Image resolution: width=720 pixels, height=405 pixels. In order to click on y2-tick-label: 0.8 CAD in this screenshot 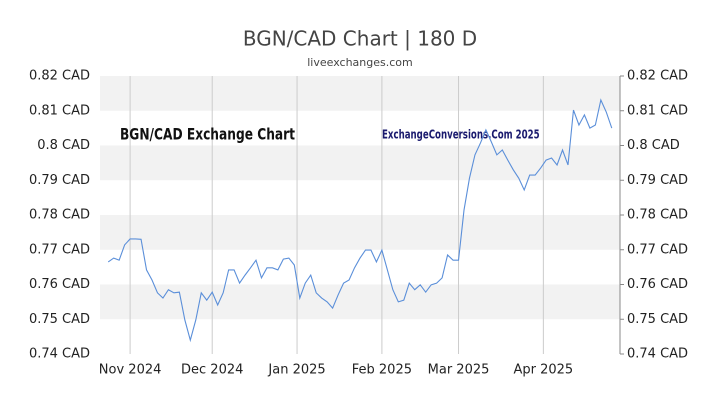, I will do `click(653, 145)`.